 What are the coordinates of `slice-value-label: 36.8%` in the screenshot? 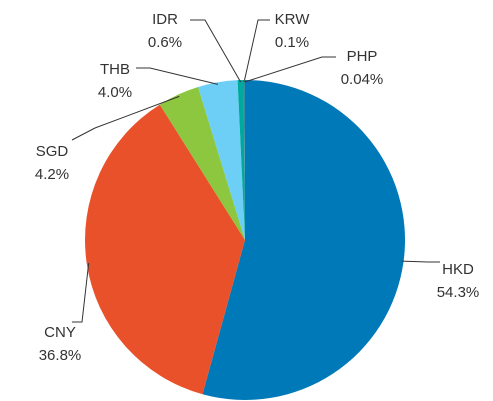 It's located at (60, 355).